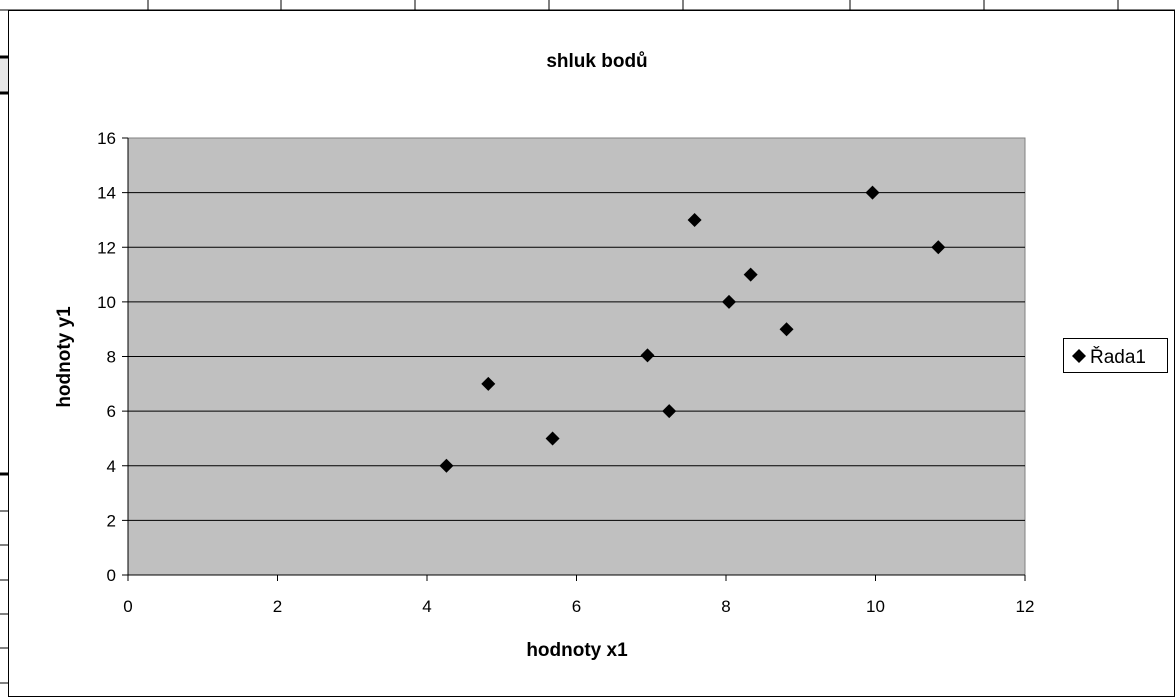  I want to click on y-tick-label: 10, so click(106, 302).